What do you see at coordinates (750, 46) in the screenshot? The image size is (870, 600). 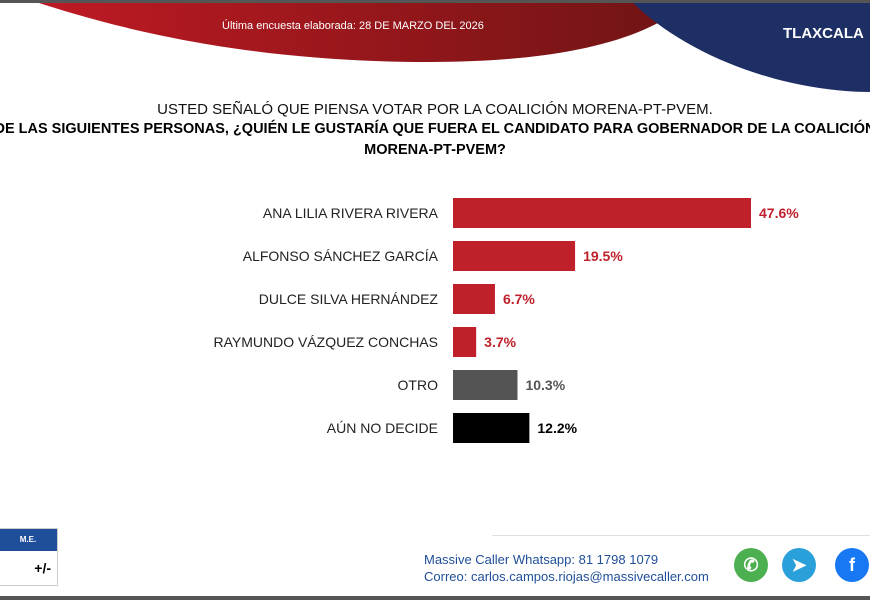 I see `blue-swoosh` at bounding box center [750, 46].